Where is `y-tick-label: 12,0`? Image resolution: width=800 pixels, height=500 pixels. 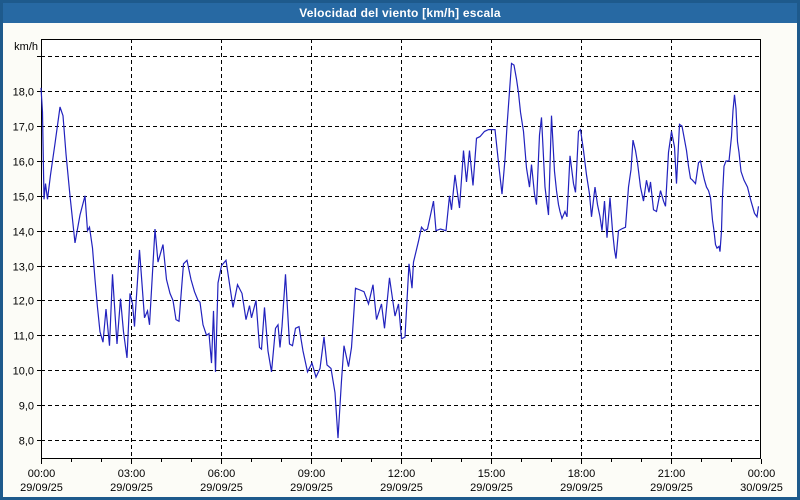 y-tick-label: 12,0 is located at coordinates (23, 302).